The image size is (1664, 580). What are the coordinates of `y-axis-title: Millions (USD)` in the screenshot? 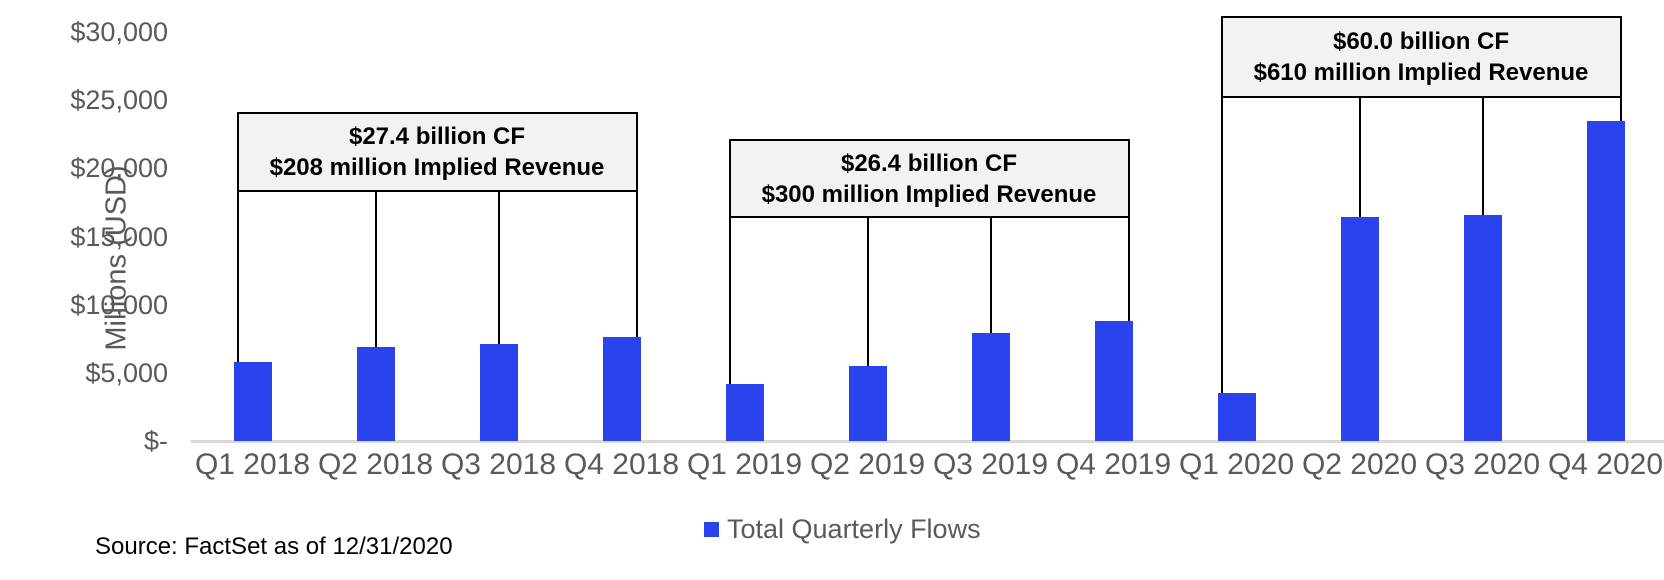 It's located at (116, 258).